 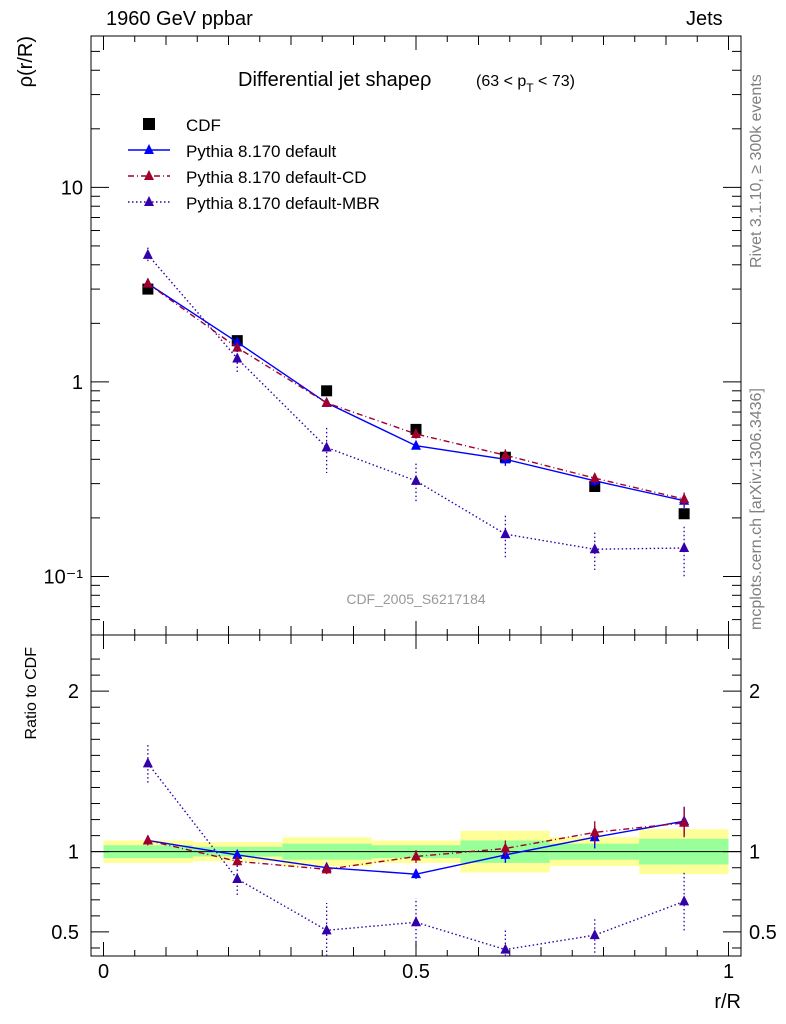 What do you see at coordinates (727, 1002) in the screenshot?
I see `x-axis-label: r/R` at bounding box center [727, 1002].